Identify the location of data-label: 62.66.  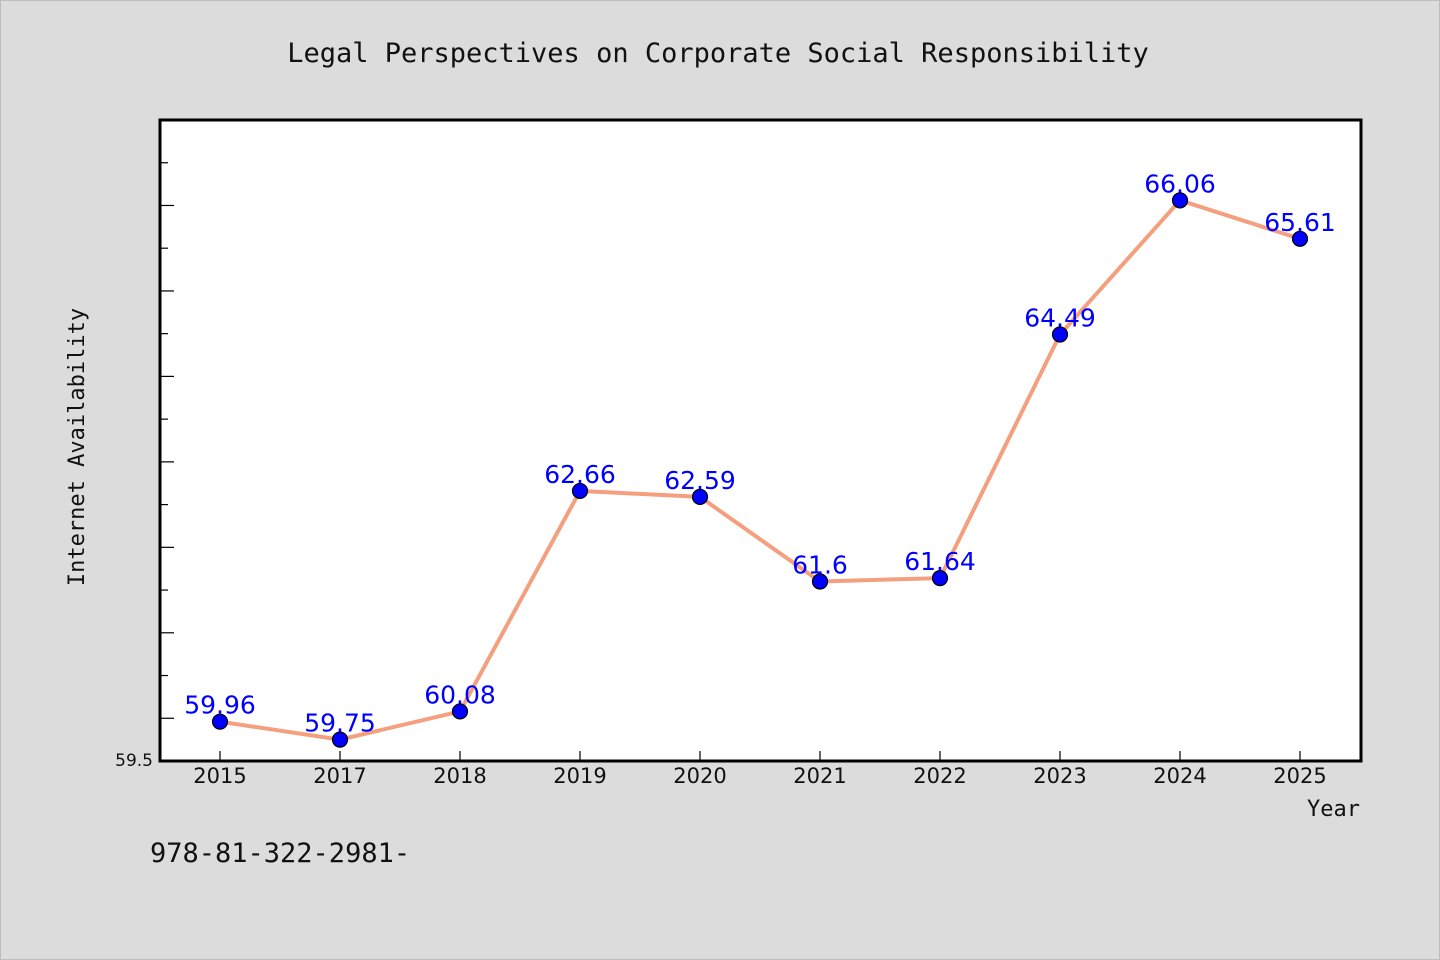
(580, 474).